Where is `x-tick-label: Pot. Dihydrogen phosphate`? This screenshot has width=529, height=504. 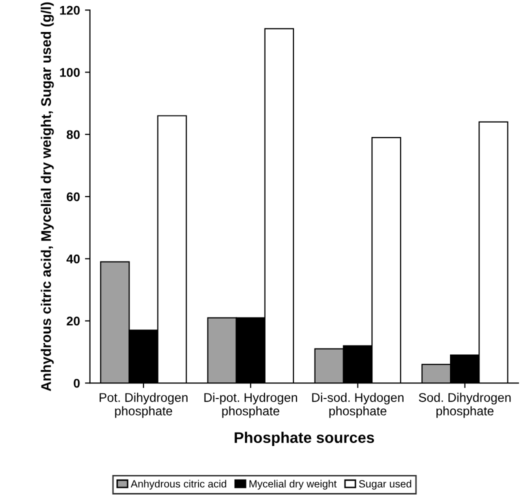
x-tick-label: Pot. Dihydrogen phosphate is located at coordinates (144, 405).